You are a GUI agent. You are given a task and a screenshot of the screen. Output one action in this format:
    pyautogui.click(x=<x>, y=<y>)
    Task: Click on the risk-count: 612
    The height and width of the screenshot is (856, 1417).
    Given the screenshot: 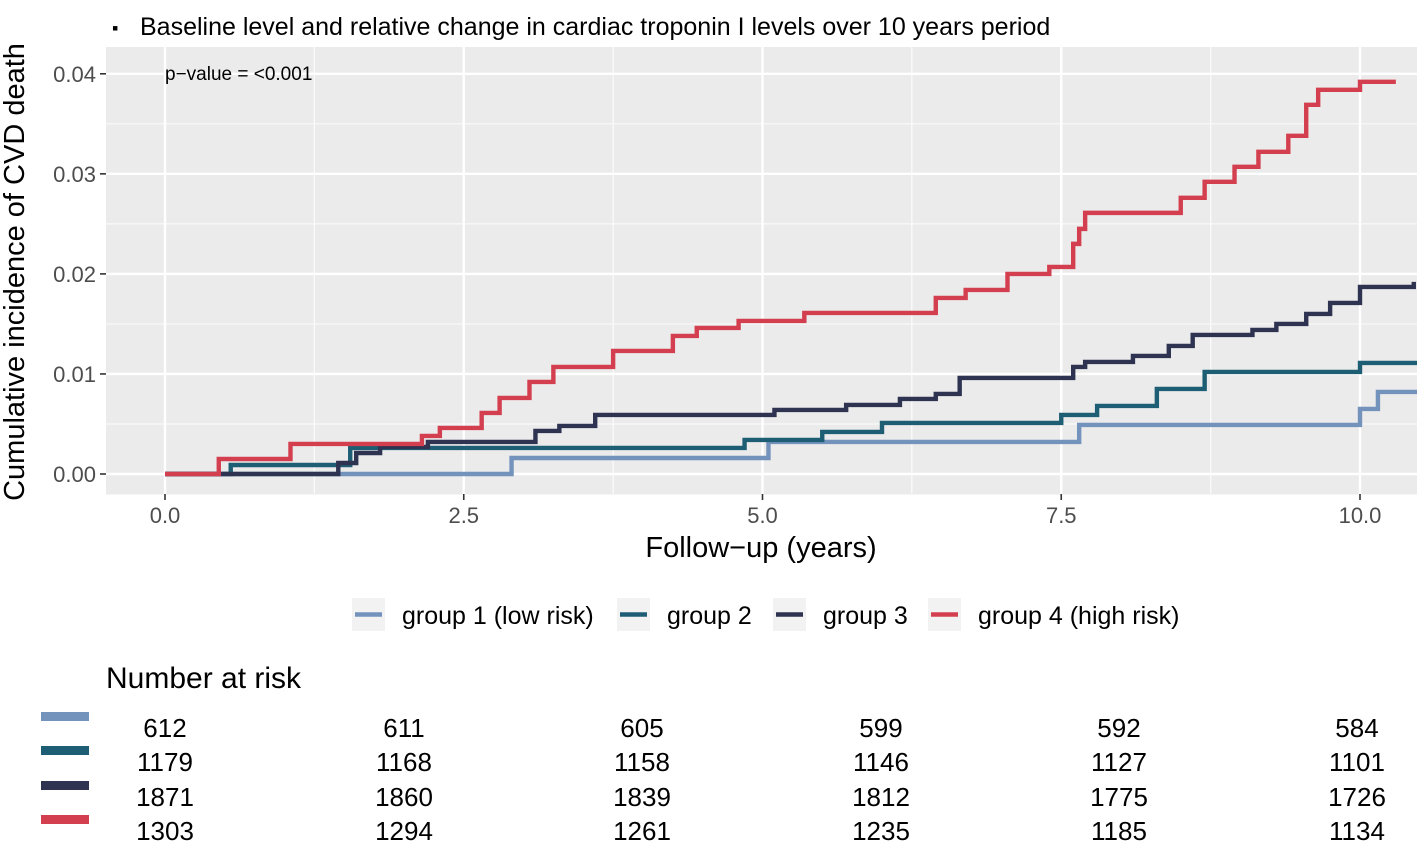 What is the action you would take?
    pyautogui.click(x=164, y=728)
    